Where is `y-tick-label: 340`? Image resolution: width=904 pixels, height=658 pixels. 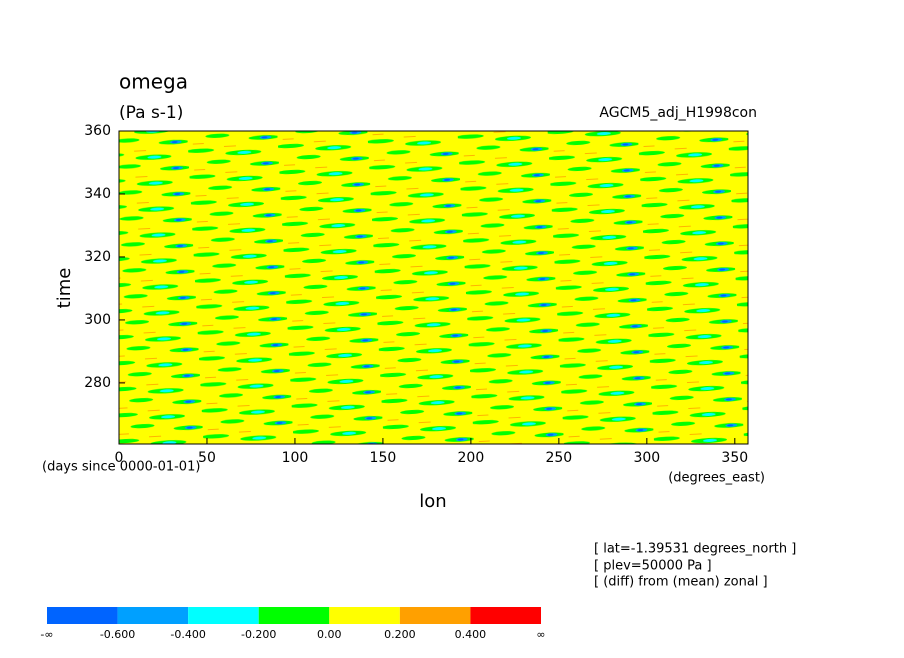
y-tick-label: 340 is located at coordinates (97, 194).